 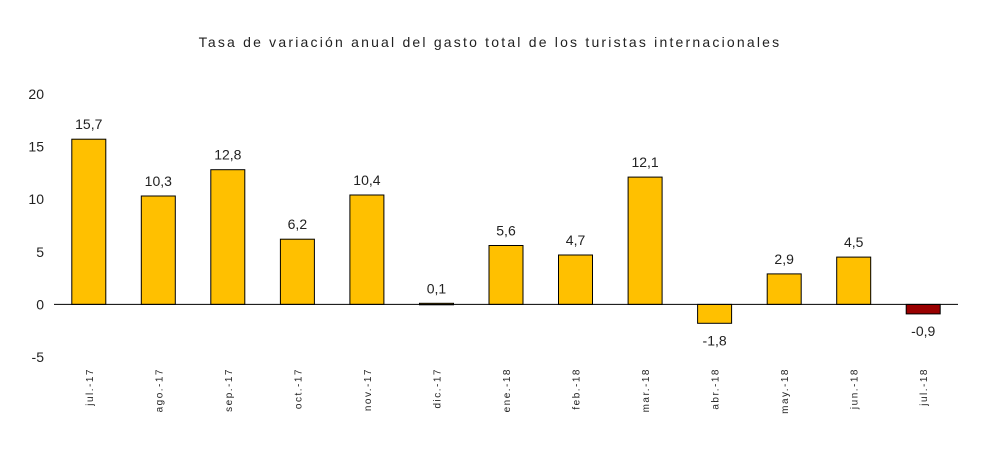 I want to click on bar-value-label: 10,3, so click(x=158, y=181).